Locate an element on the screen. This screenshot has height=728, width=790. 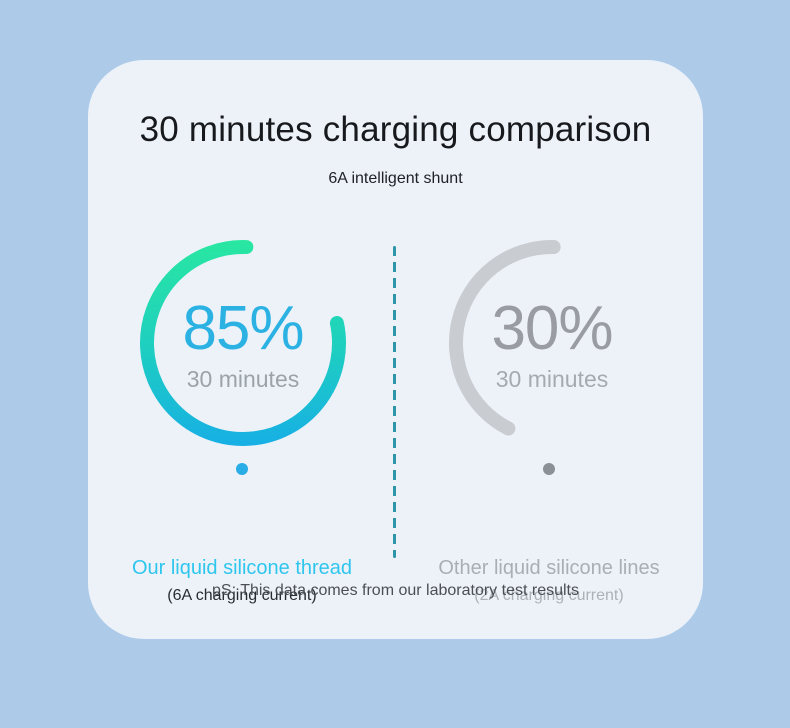
percent-value-other: 30% is located at coordinates (552, 328).